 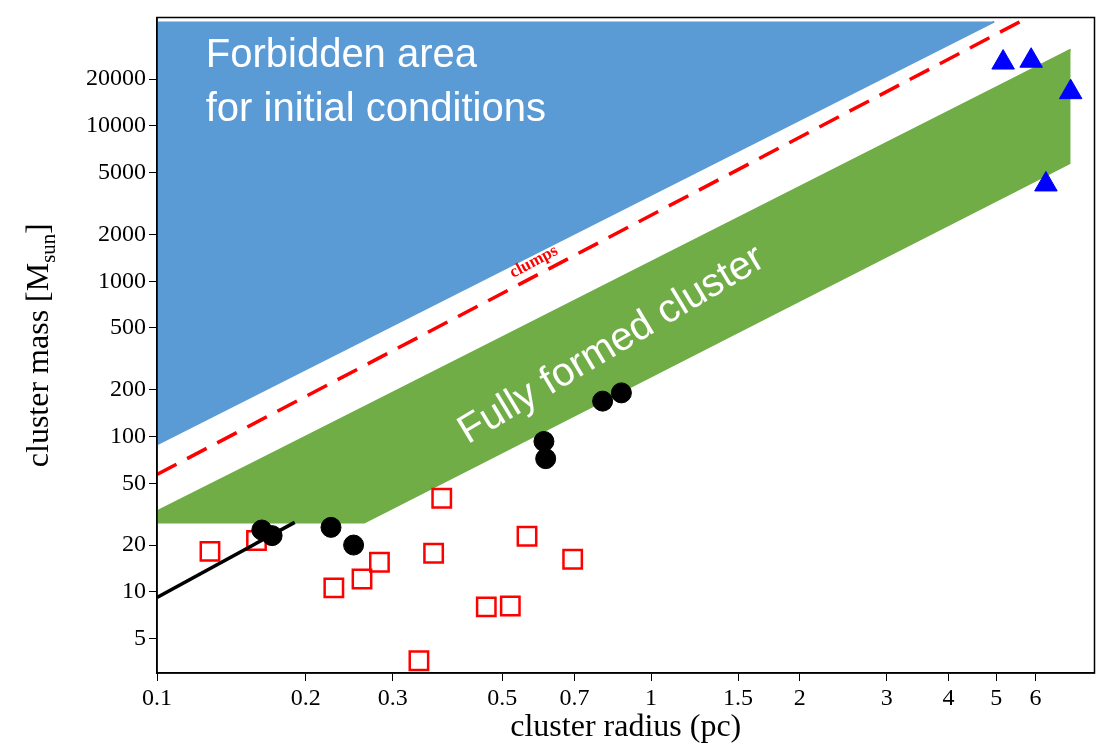 What do you see at coordinates (140, 636) in the screenshot?
I see `y-tick-label: 5` at bounding box center [140, 636].